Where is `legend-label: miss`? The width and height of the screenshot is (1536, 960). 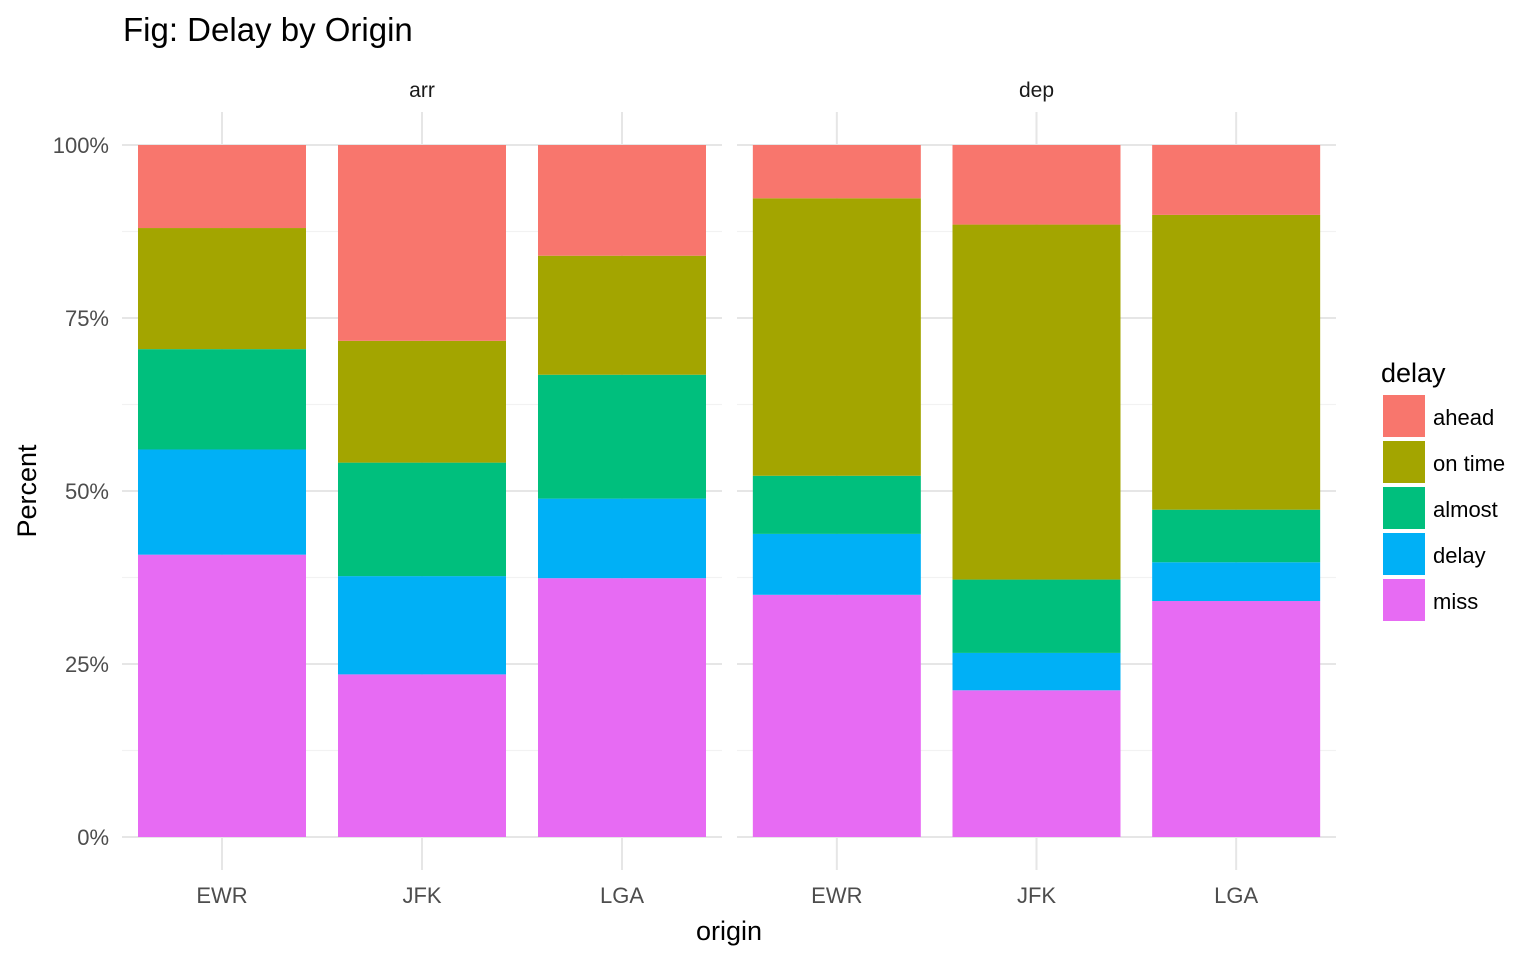
legend-label: miss is located at coordinates (1455, 601).